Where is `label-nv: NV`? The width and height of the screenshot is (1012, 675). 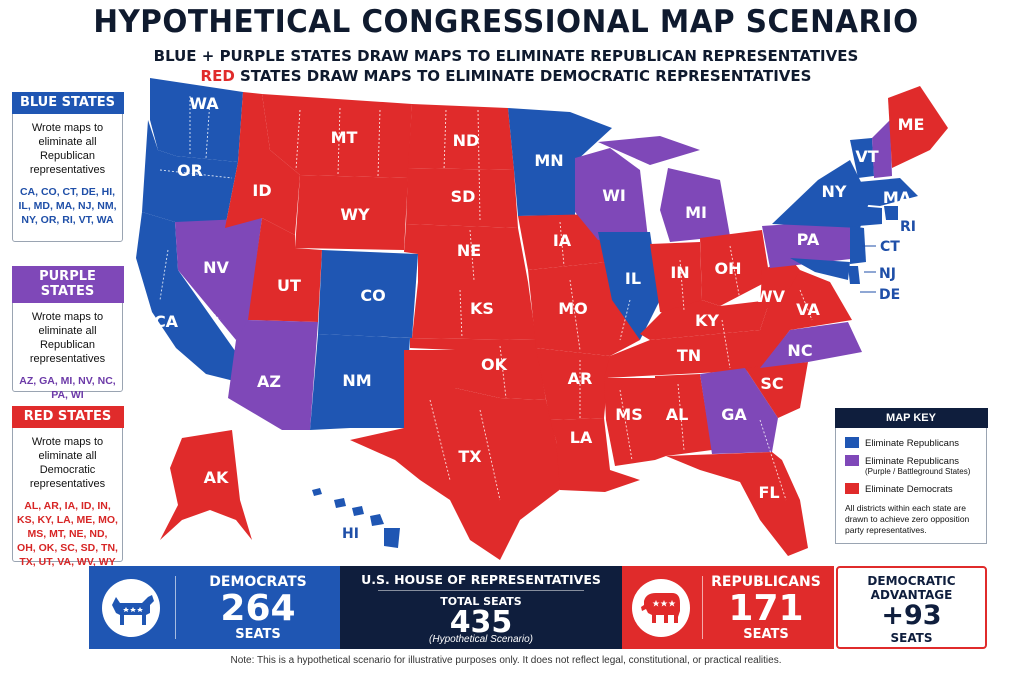 label-nv: NV is located at coordinates (216, 267).